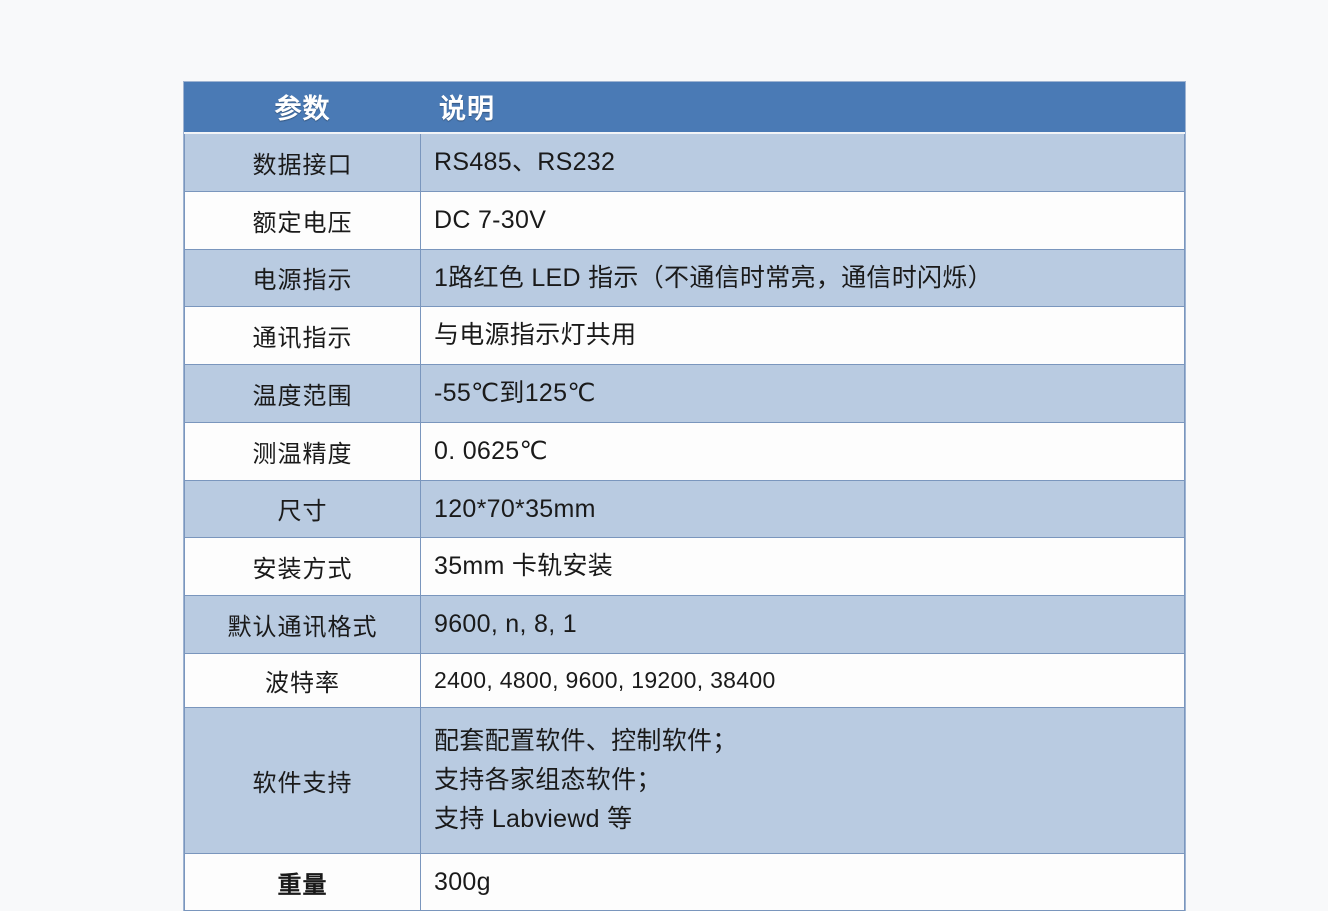  Describe the element at coordinates (515, 393) in the screenshot. I see `description-line: -55℃到125℃` at that location.